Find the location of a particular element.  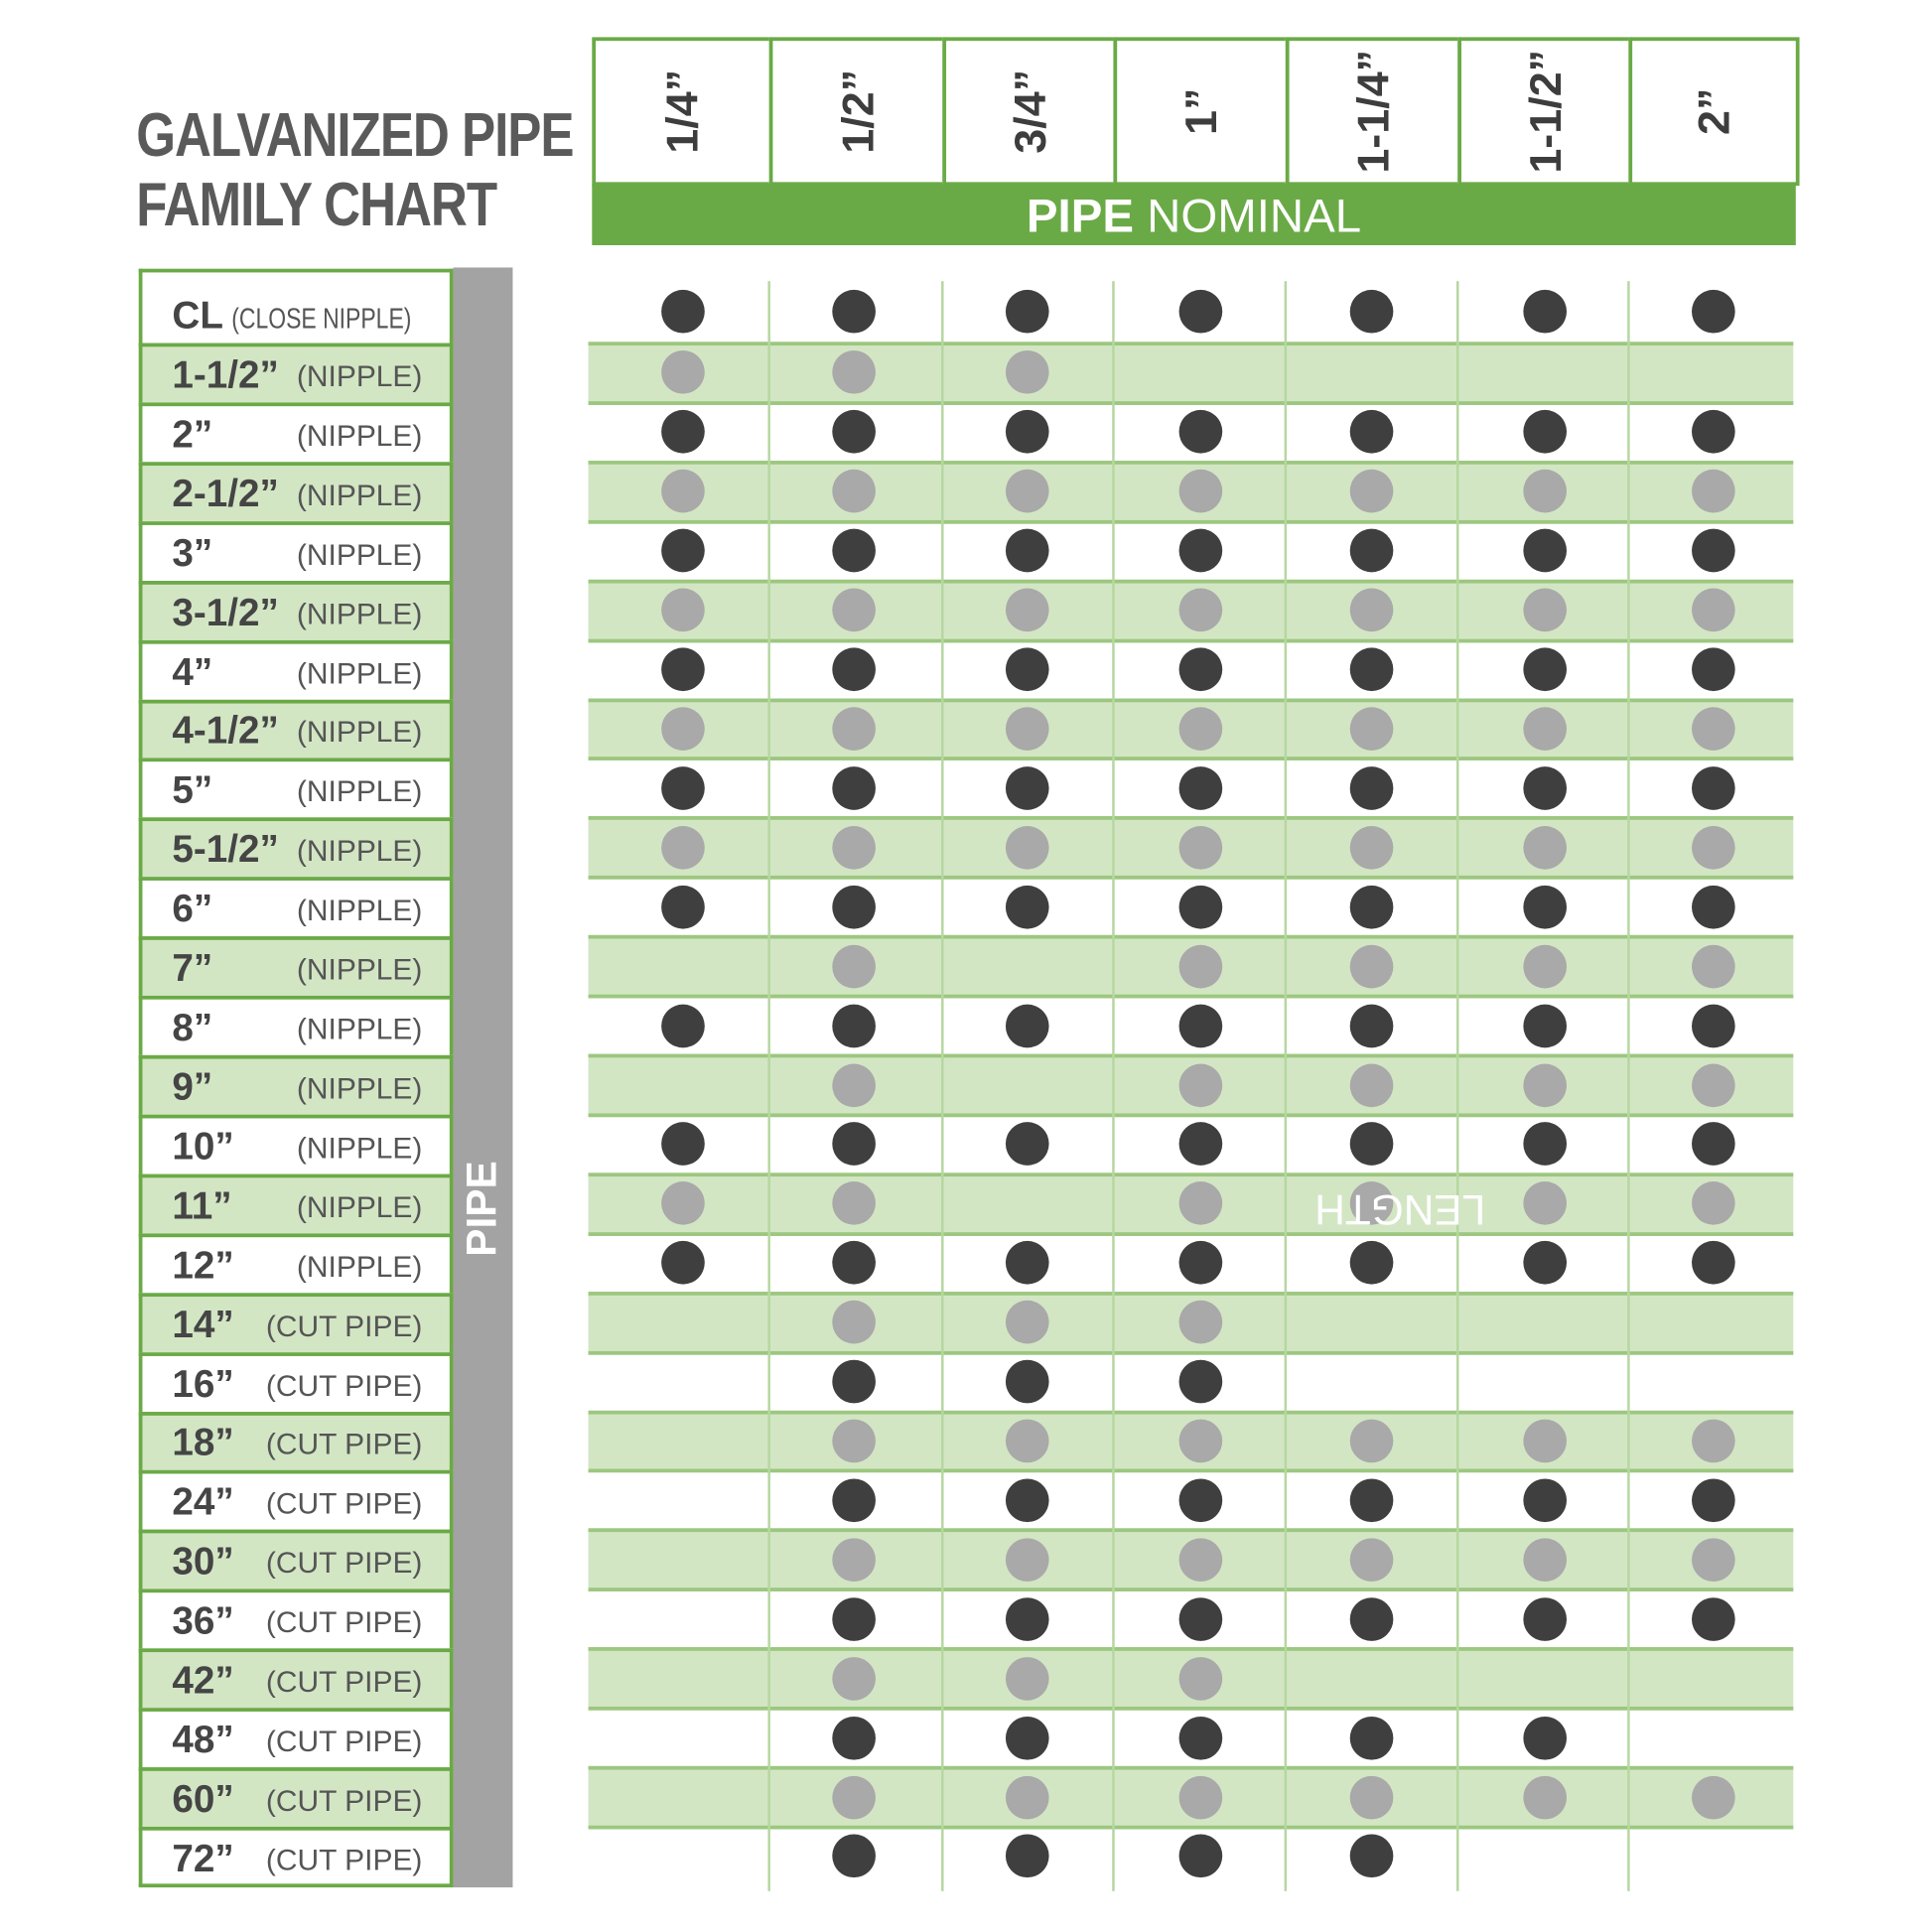

row-label: 6” (NIPPLE) is located at coordinates (296, 907).